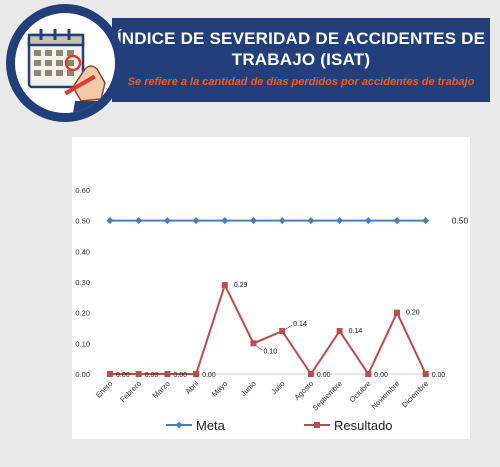 This screenshot has height=467, width=500. What do you see at coordinates (277, 387) in the screenshot?
I see `x-tick-label: Julio` at bounding box center [277, 387].